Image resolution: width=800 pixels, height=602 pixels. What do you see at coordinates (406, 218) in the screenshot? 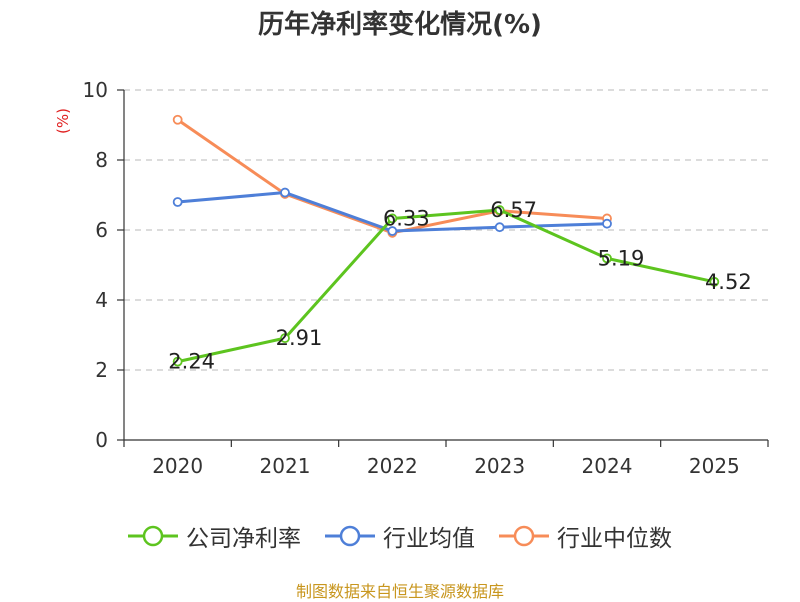
I see `data-label: 6.33` at bounding box center [406, 218].